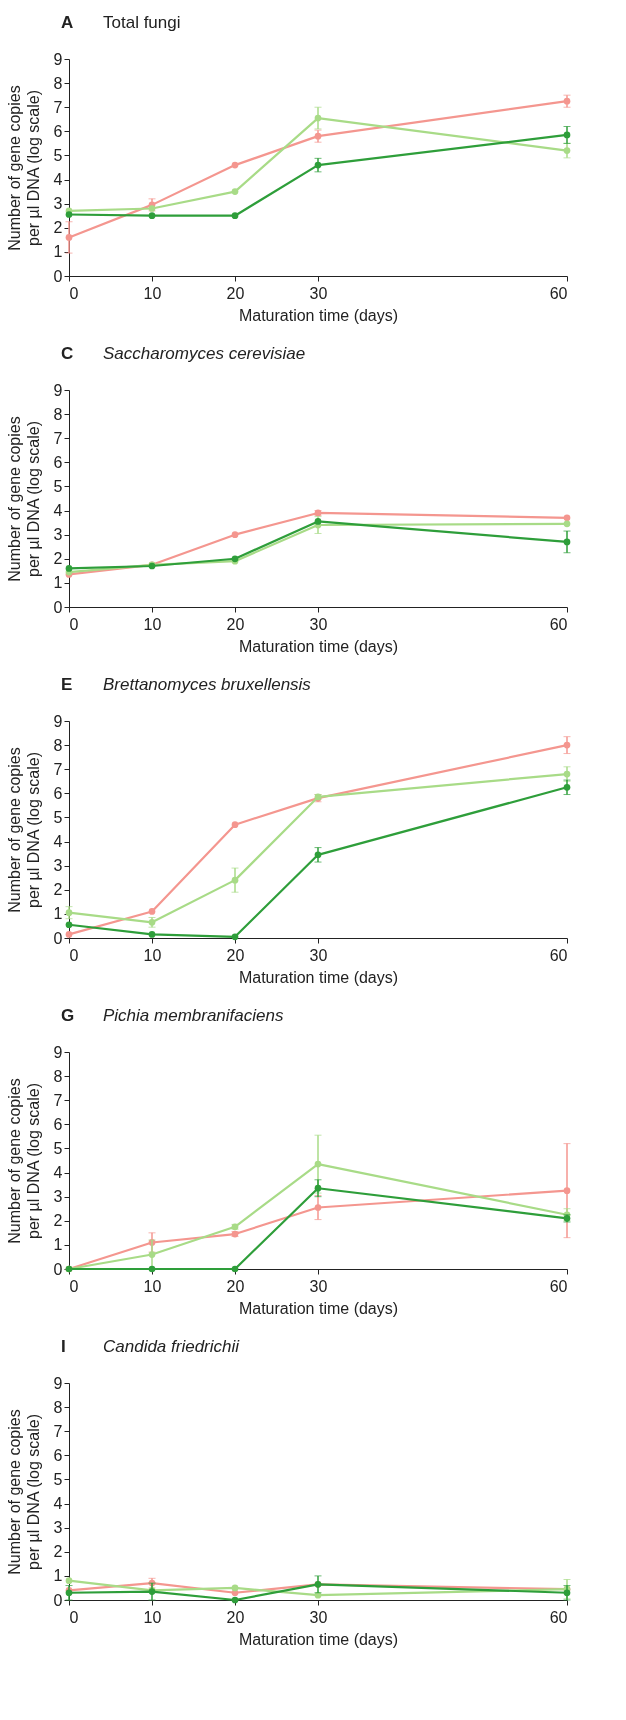  Describe the element at coordinates (193, 1015) in the screenshot. I see `chart-subtitle: Pichia membranifaciens` at that location.